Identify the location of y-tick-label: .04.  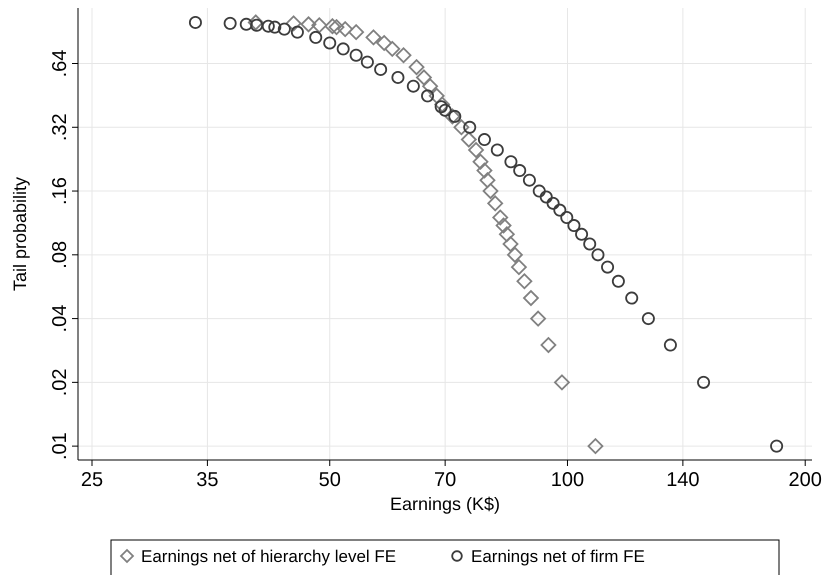
(60, 318).